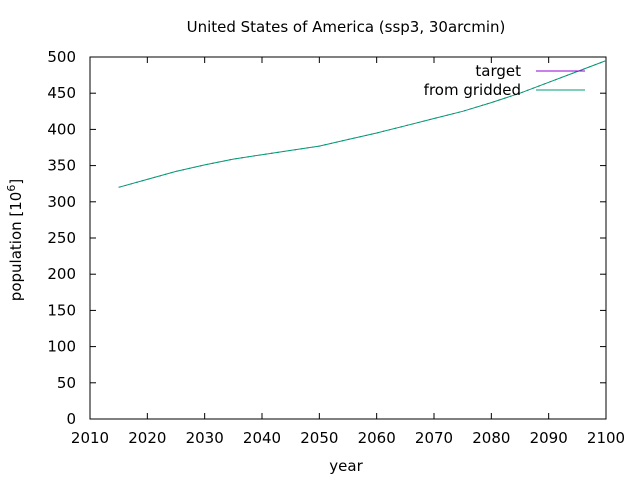 The height and width of the screenshot is (480, 640). I want to click on y-tick-label: 0, so click(71, 419).